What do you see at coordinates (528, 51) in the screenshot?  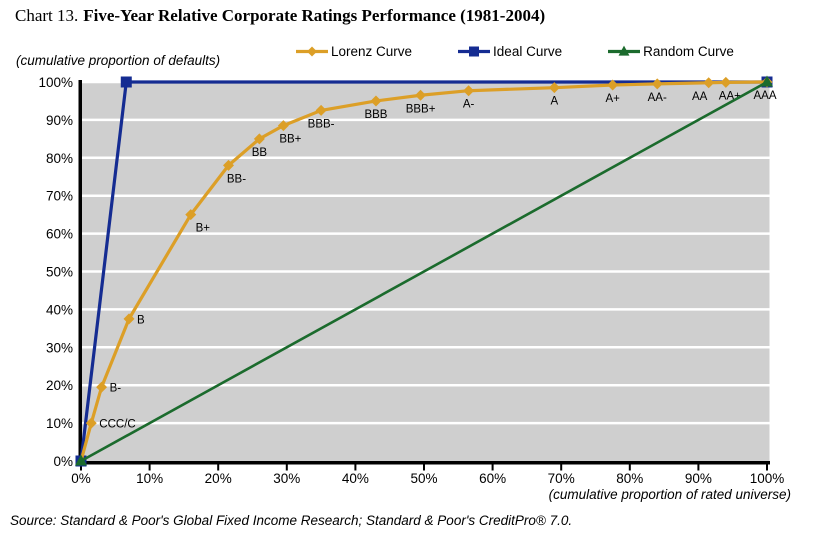 I see `legend-label: Ideal Curve` at bounding box center [528, 51].